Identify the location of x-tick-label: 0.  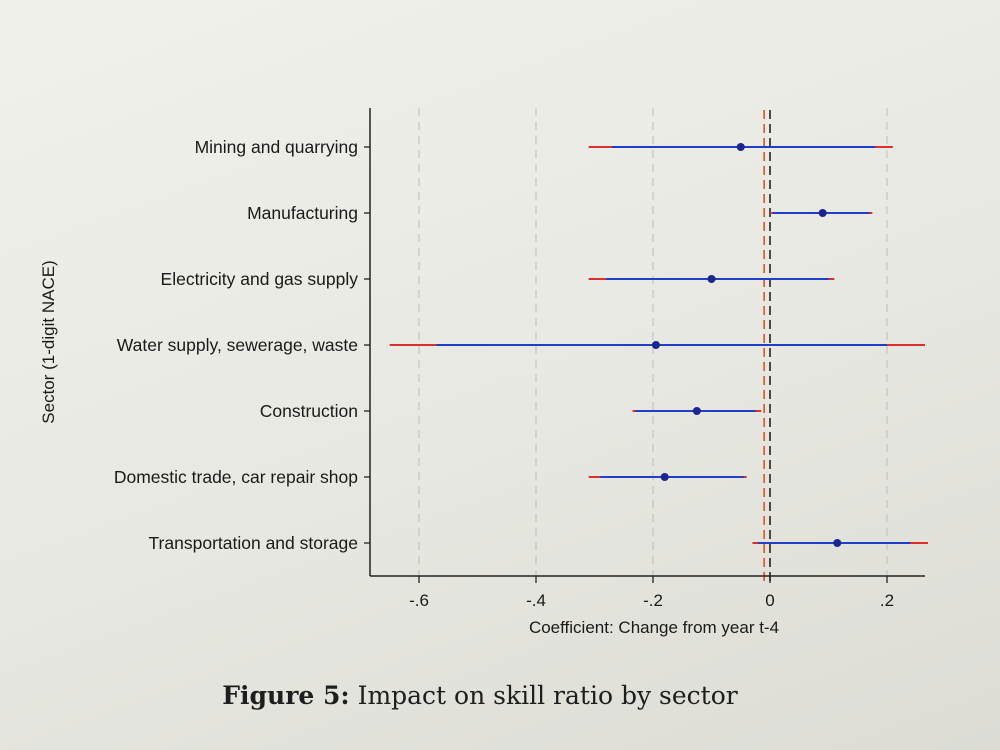
(769, 600).